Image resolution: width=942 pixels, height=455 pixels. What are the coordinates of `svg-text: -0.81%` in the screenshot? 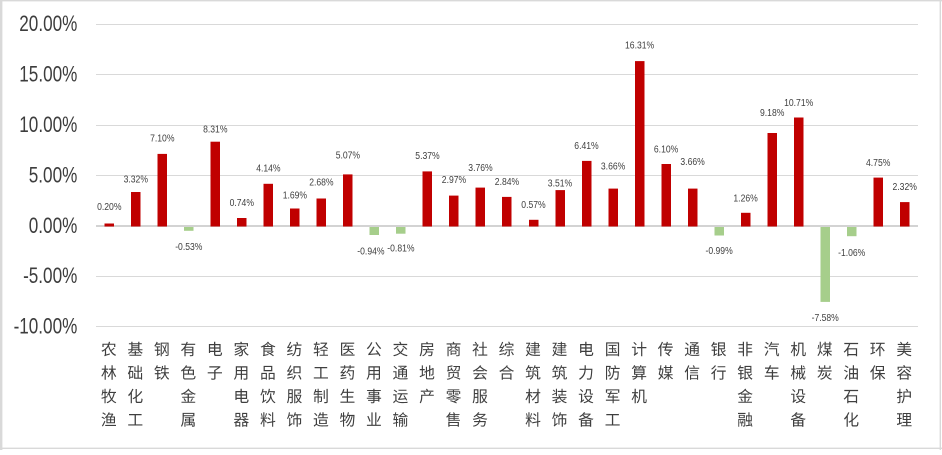 It's located at (400, 249).